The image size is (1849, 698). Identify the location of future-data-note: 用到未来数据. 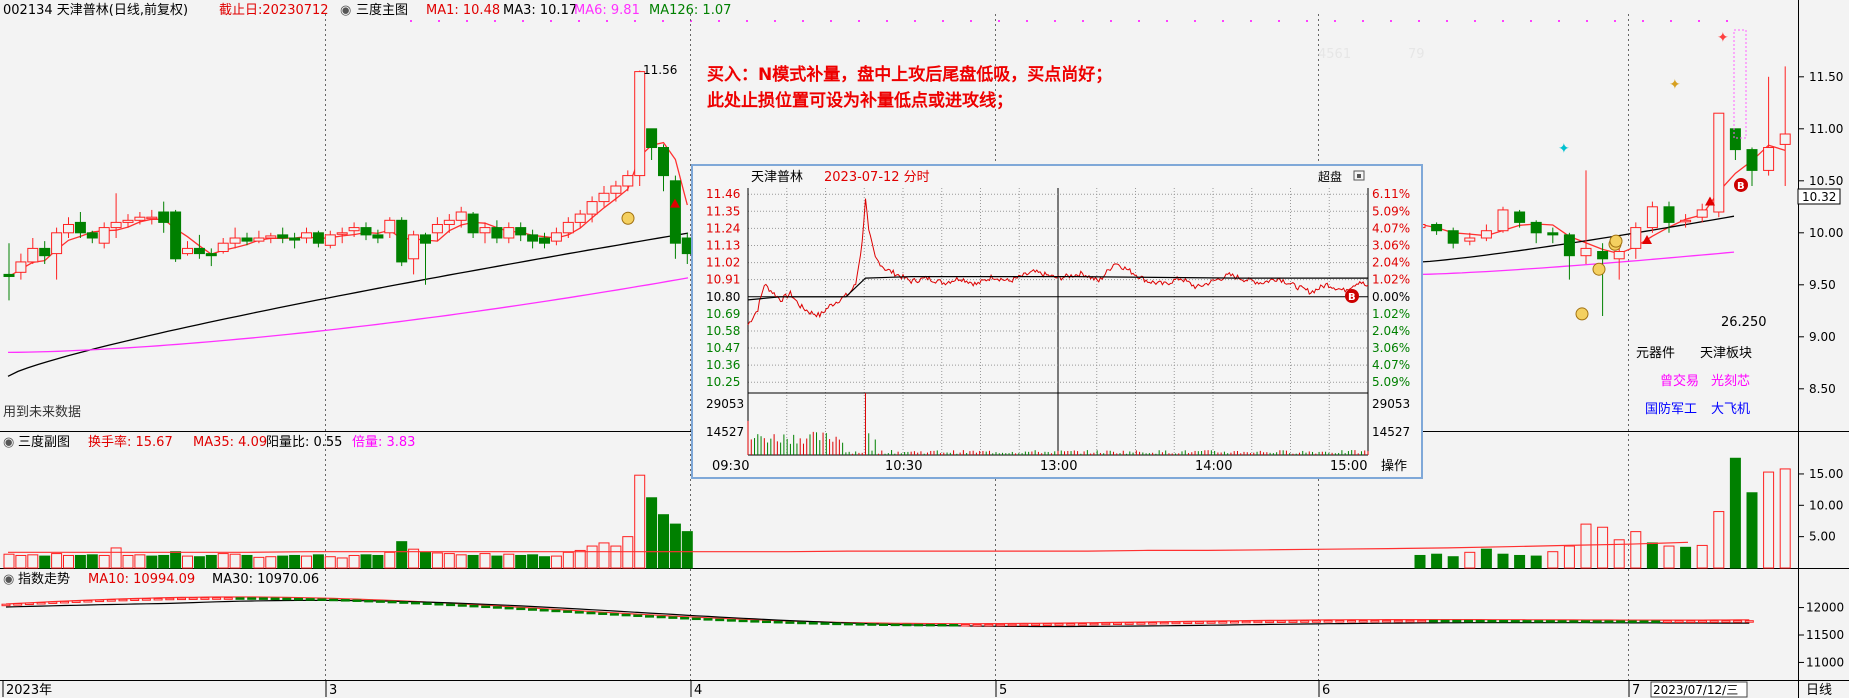
(42, 412).